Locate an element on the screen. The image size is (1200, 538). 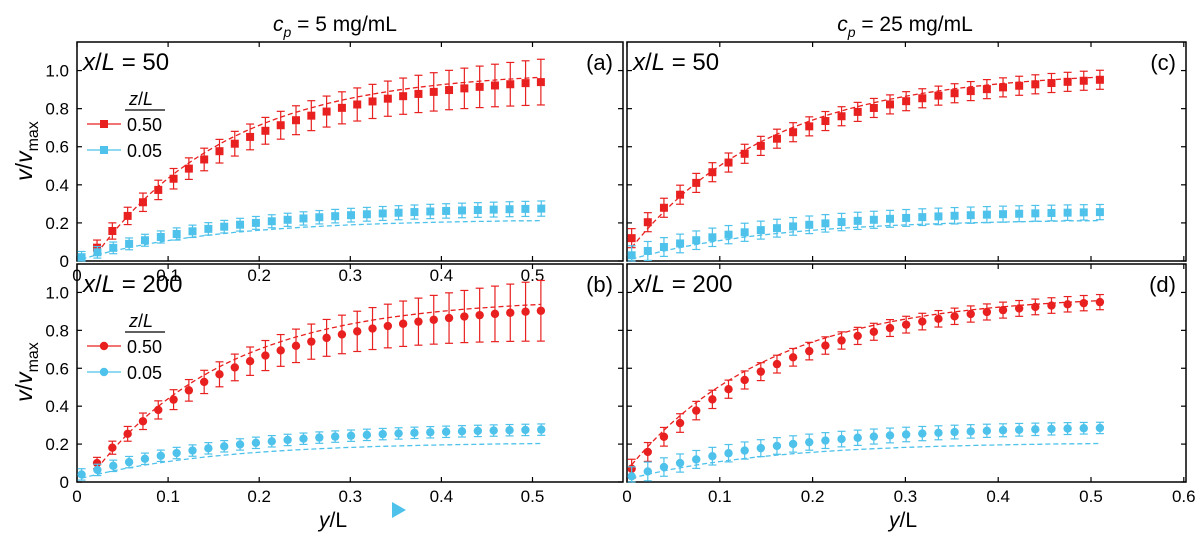
legend-label: 0.50 is located at coordinates (144, 125).